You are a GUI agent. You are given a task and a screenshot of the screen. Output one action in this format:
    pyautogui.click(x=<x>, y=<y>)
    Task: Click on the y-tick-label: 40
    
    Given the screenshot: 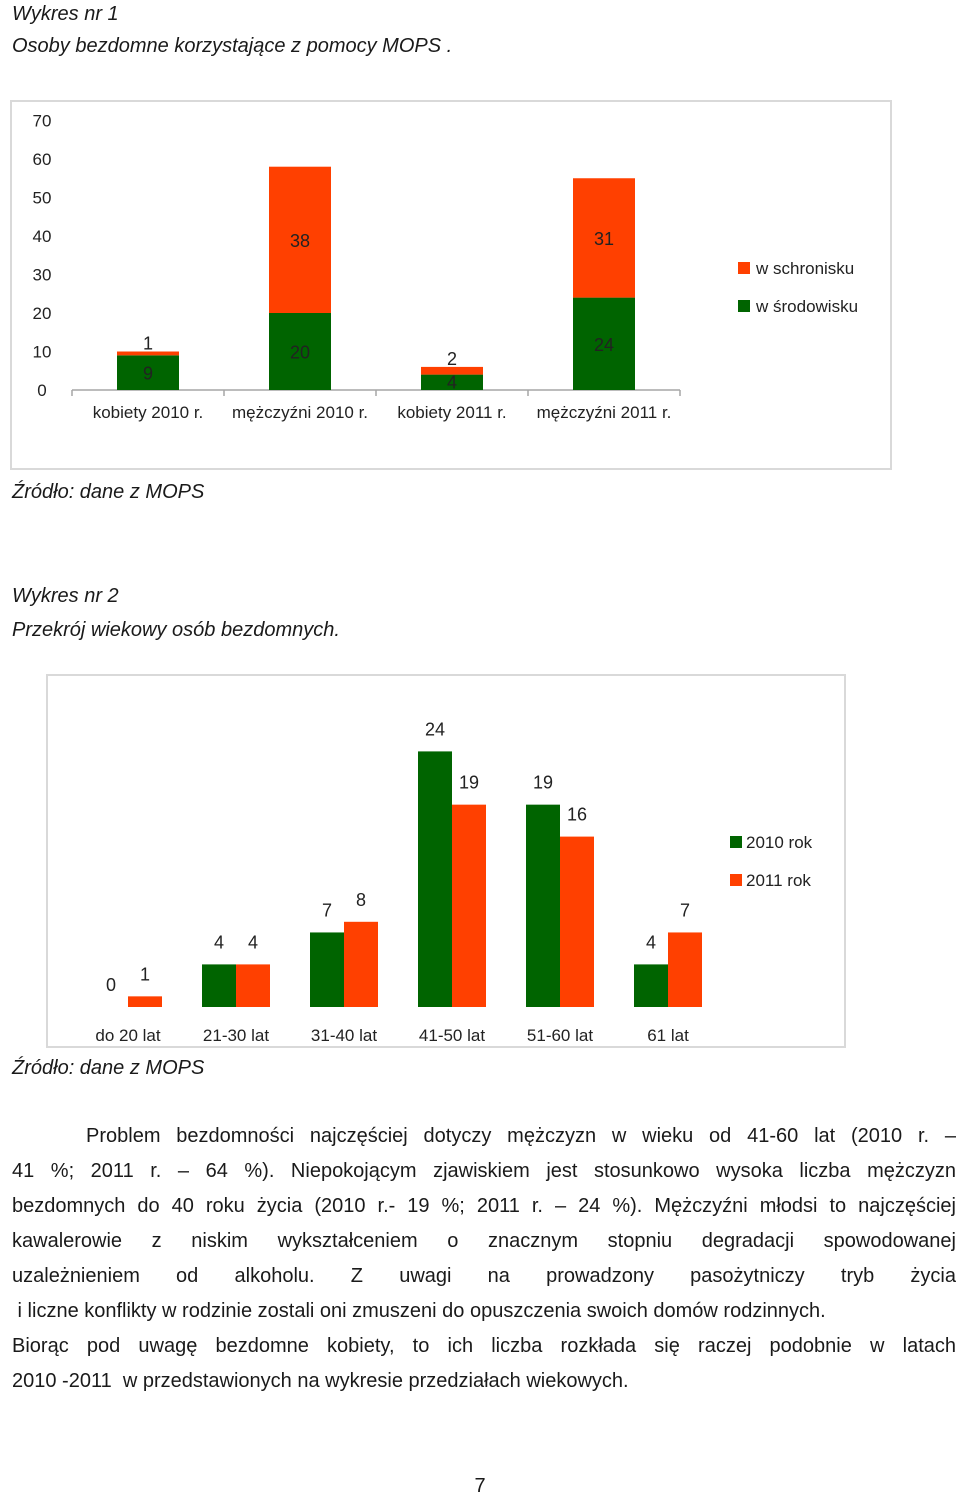 What is the action you would take?
    pyautogui.click(x=42, y=236)
    